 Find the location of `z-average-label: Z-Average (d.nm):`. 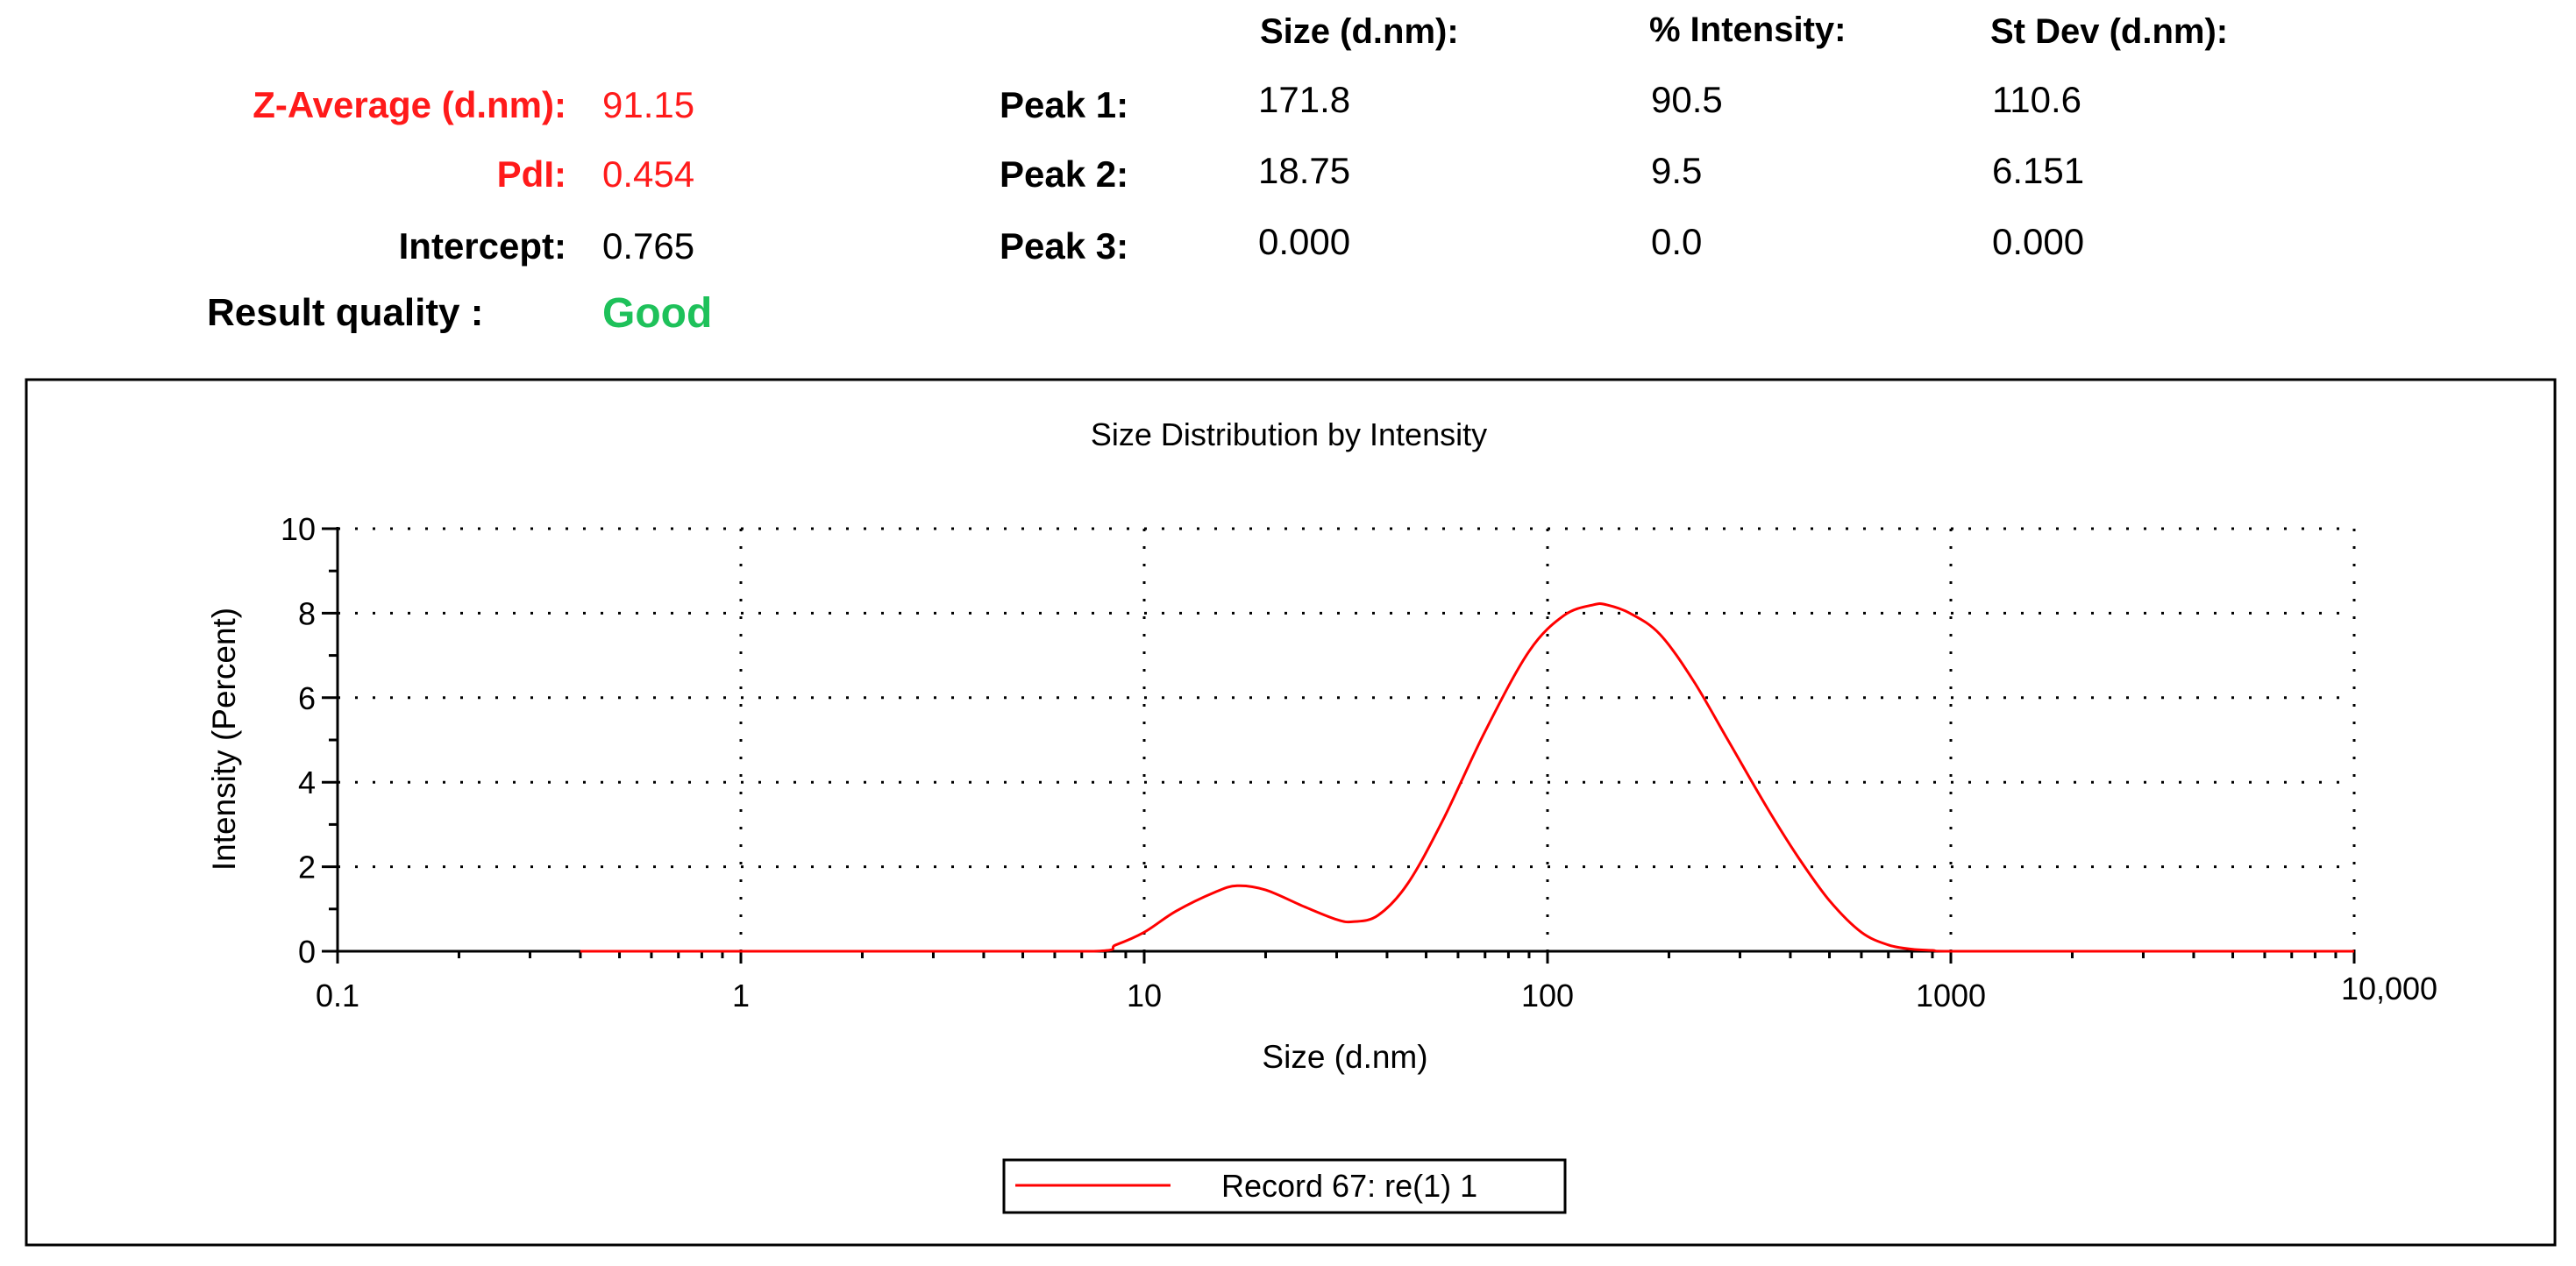

z-average-label: Z-Average (d.nm): is located at coordinates (409, 104).